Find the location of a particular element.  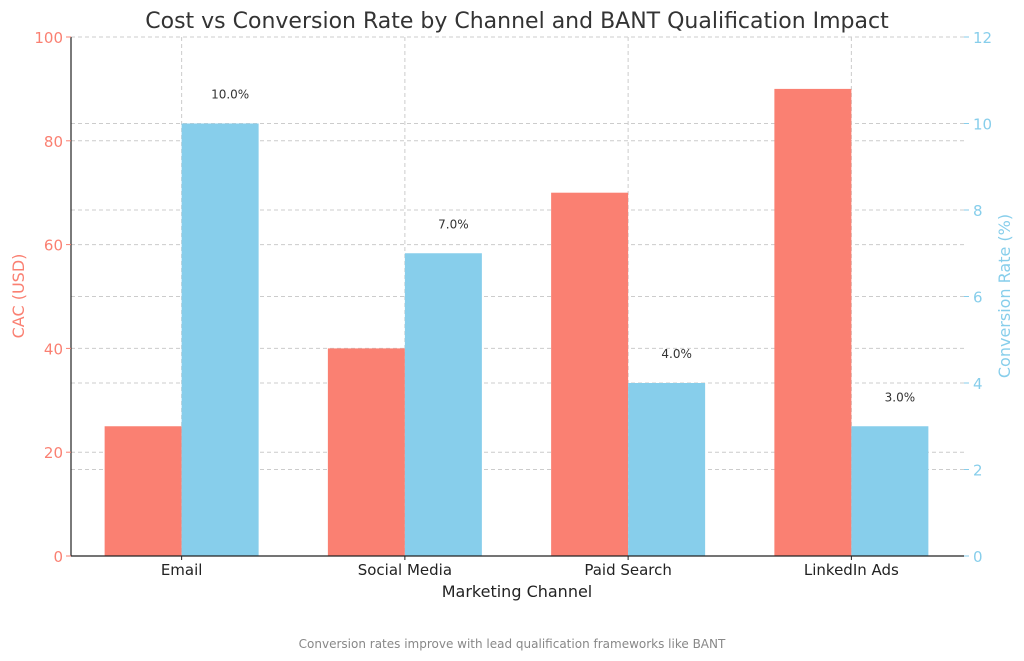

data-label: 7.0% is located at coordinates (453, 224).